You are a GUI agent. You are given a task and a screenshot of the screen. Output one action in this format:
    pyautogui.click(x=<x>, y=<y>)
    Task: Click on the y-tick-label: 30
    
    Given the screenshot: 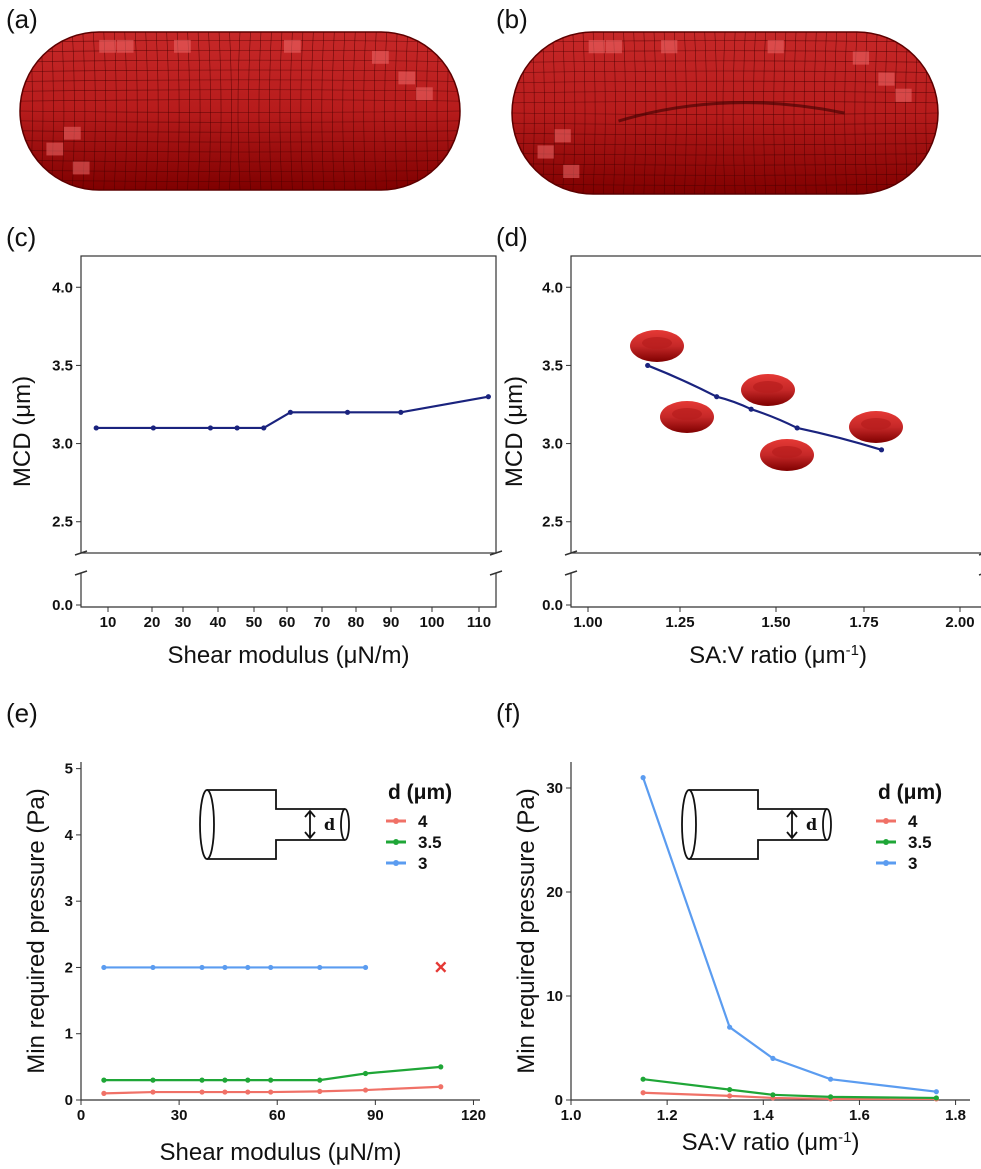 What is the action you would take?
    pyautogui.click(x=554, y=788)
    